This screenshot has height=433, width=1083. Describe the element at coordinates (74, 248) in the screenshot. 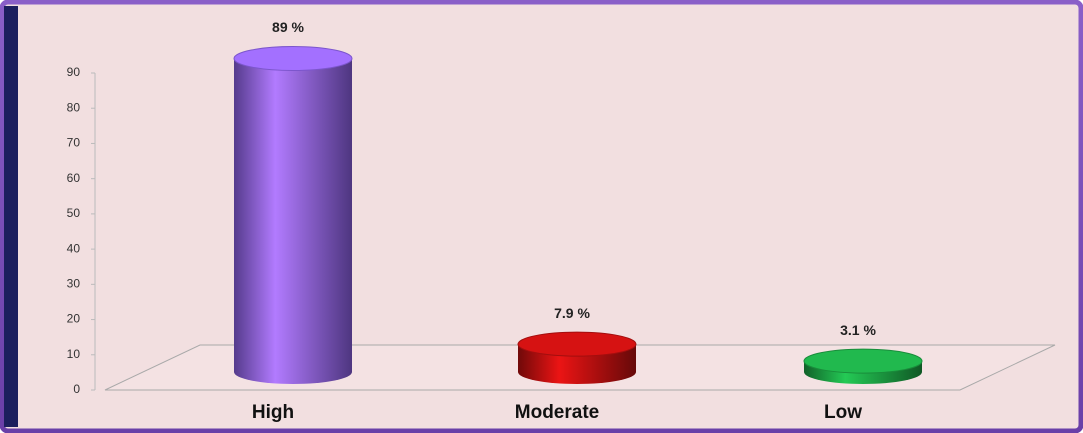

I see `y-tick-label: 40` at that location.